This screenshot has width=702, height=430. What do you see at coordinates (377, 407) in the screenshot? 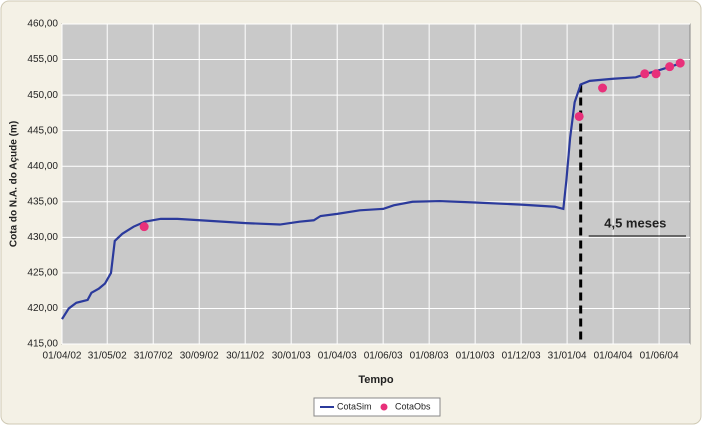
I see `legend` at bounding box center [377, 407].